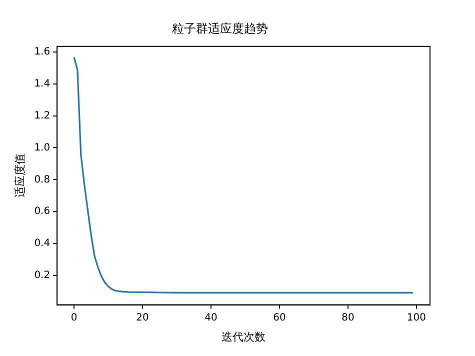 Image resolution: width=475 pixels, height=356 pixels. What do you see at coordinates (42, 276) in the screenshot?
I see `y-tick-label: 0.2` at bounding box center [42, 276].